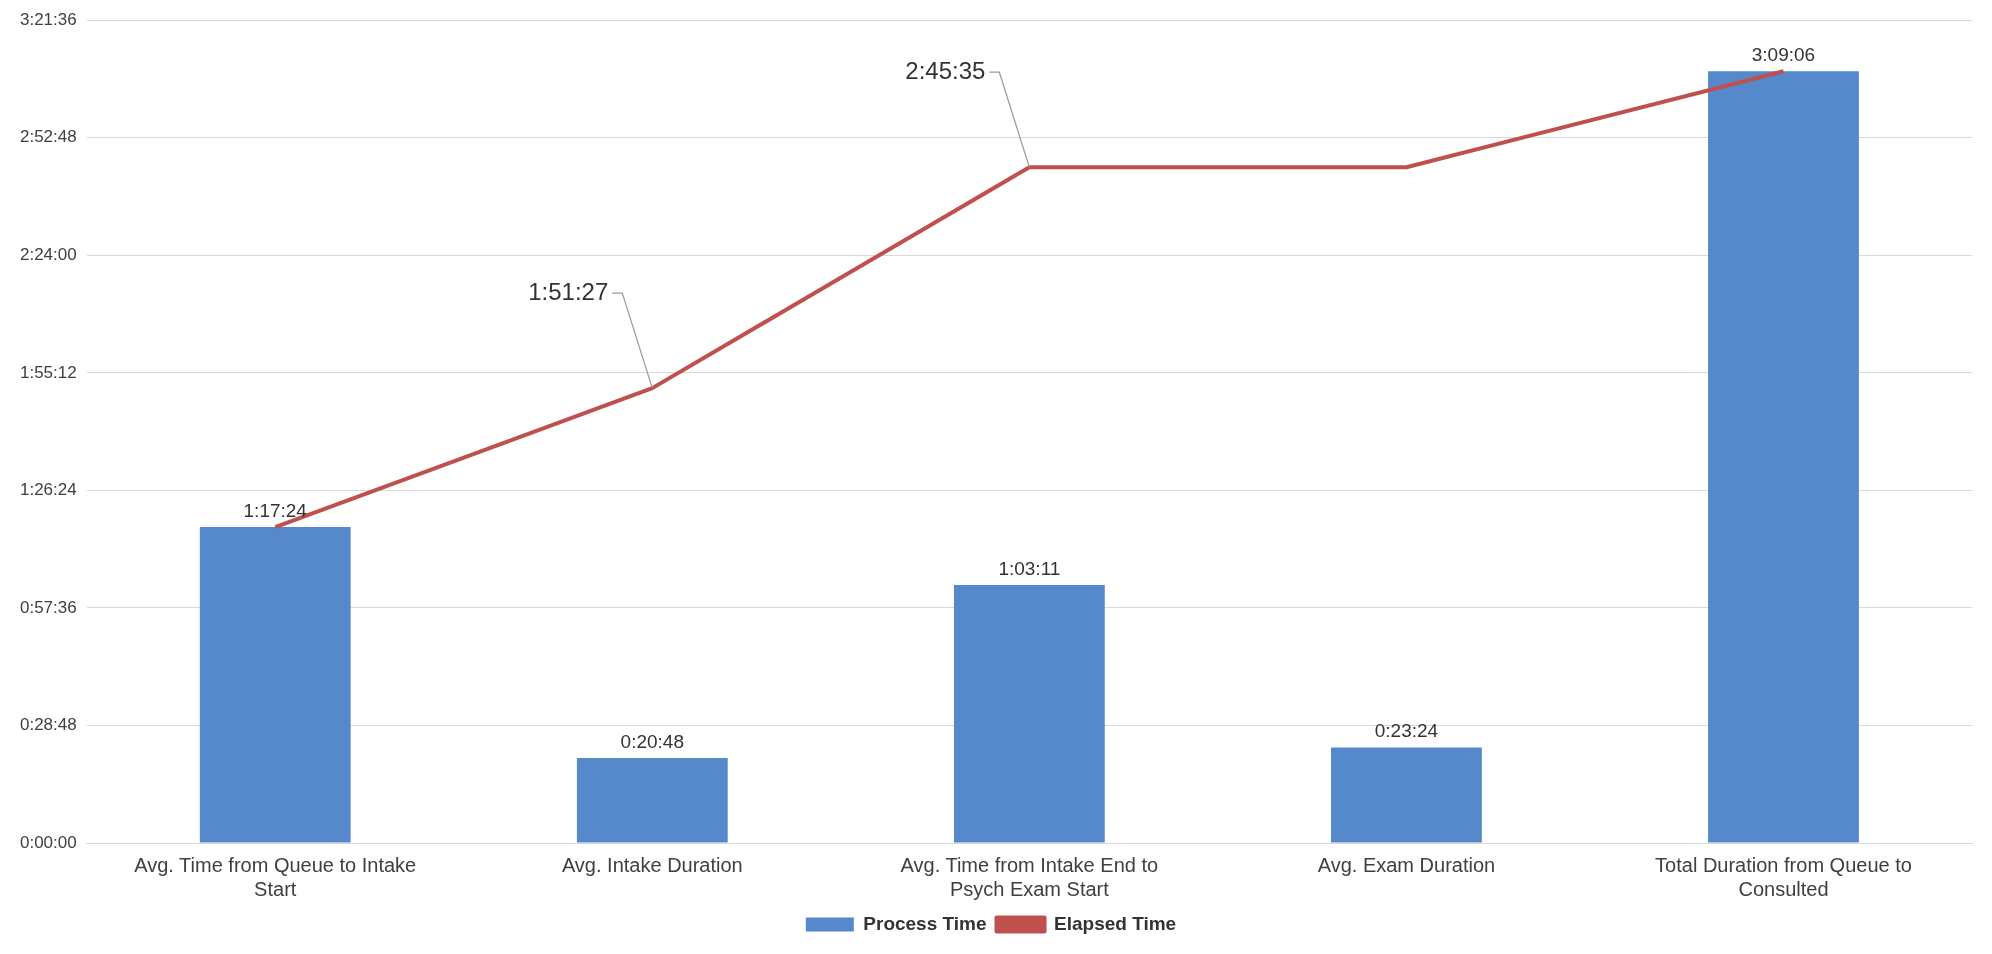 The width and height of the screenshot is (1992, 954). What do you see at coordinates (945, 70) in the screenshot?
I see `data-label: 2:45:35` at bounding box center [945, 70].